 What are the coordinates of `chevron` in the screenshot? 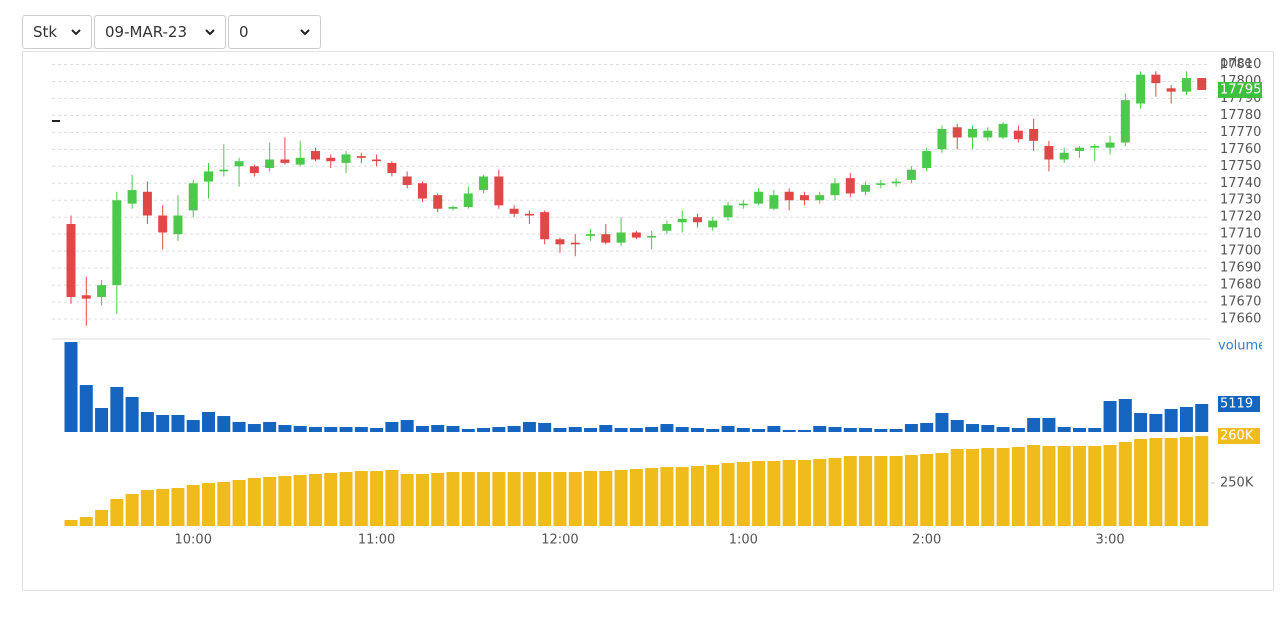 It's located at (210, 31).